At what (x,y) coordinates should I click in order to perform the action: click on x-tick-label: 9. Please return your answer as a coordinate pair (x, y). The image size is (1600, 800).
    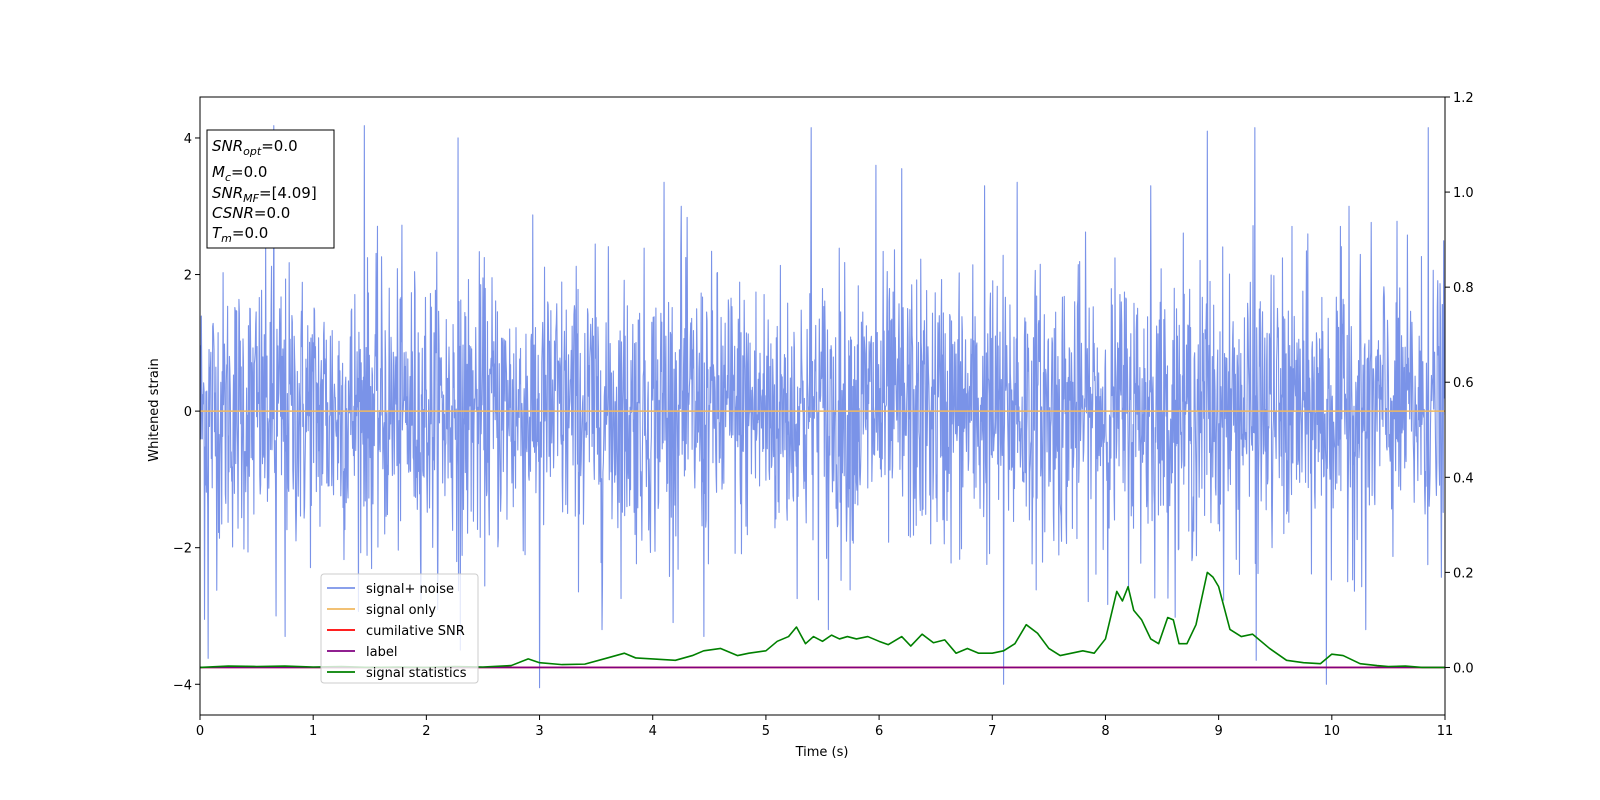
    Looking at the image, I should click on (1218, 731).